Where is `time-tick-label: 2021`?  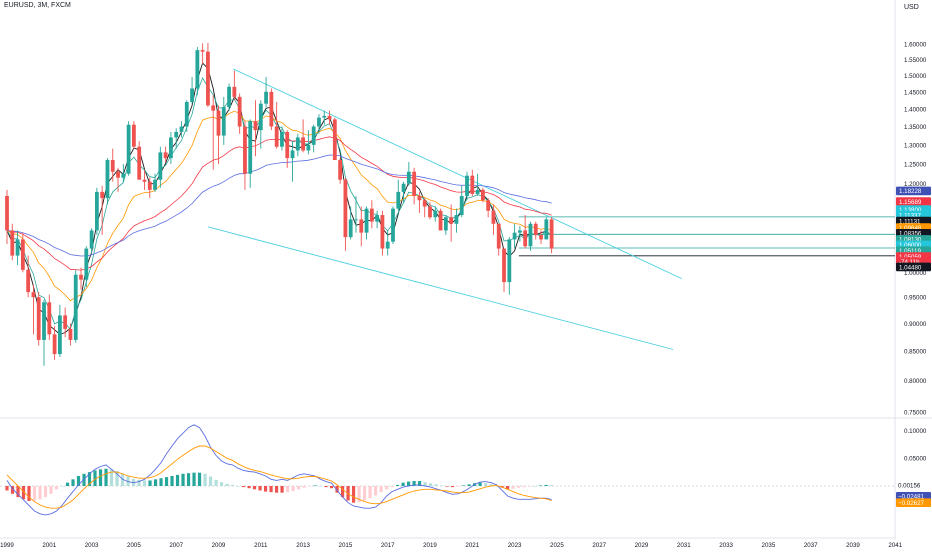 time-tick-label: 2021 is located at coordinates (472, 545).